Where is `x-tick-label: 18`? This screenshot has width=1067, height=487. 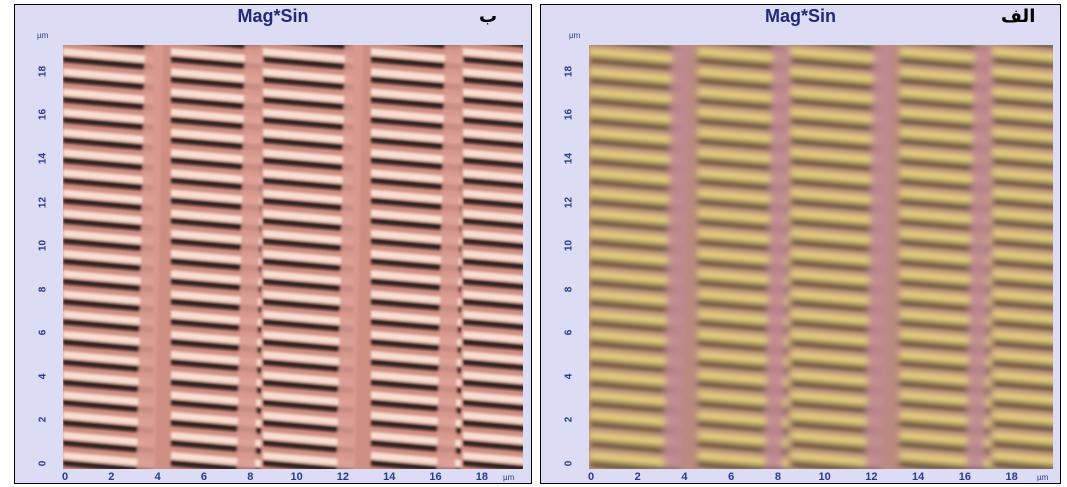
x-tick-label: 18 is located at coordinates (1011, 477).